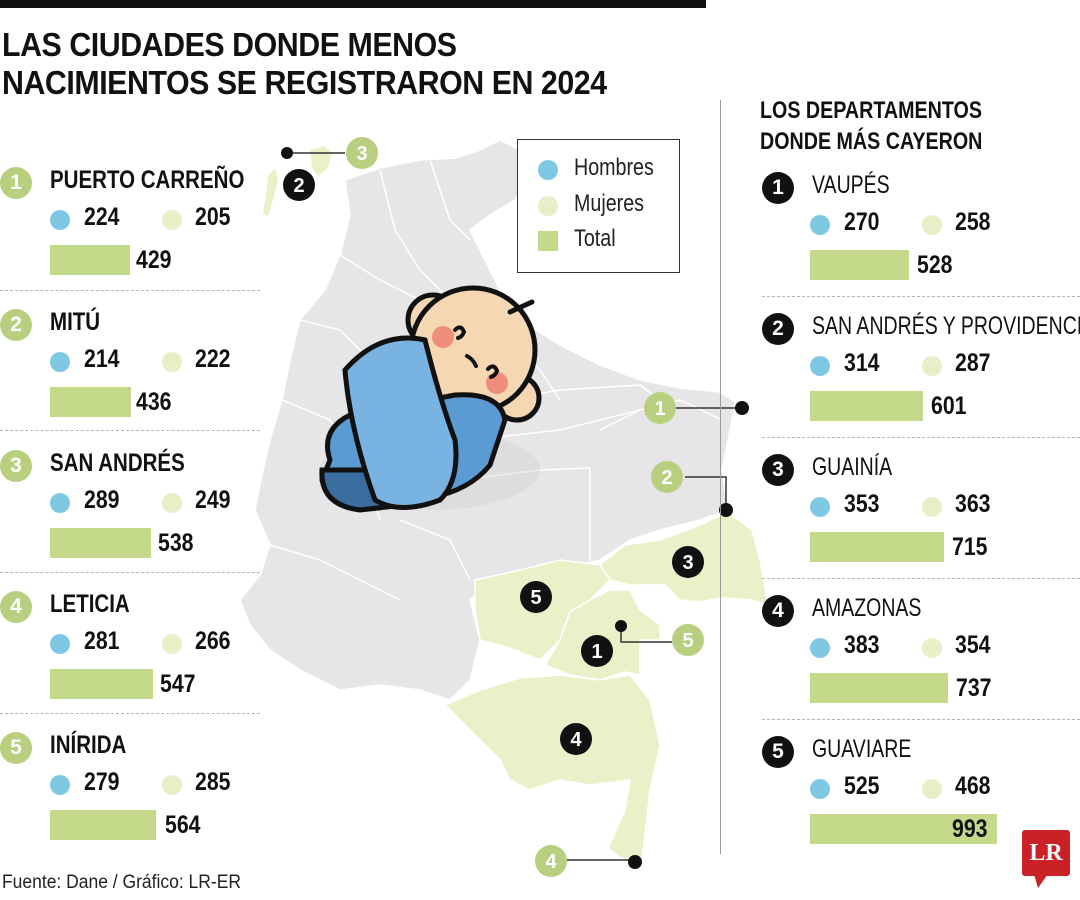 This screenshot has height=900, width=1080. Describe the element at coordinates (1046, 853) in the screenshot. I see `lr-logo: LR` at that location.